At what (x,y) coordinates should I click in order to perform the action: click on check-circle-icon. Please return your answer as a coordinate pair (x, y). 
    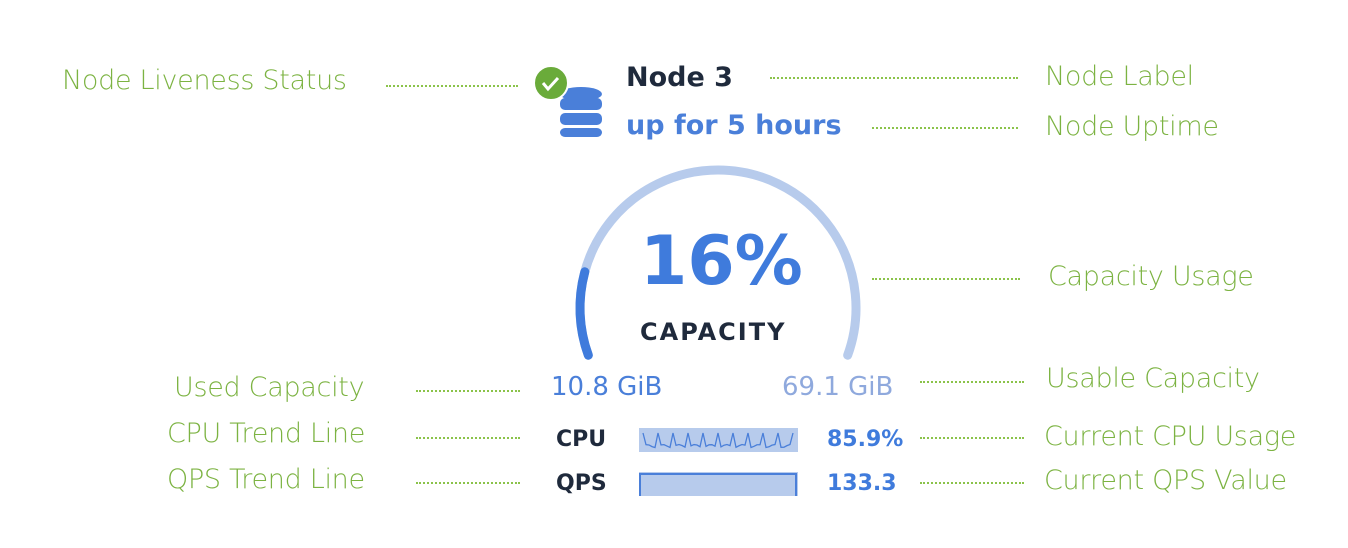
    Looking at the image, I should click on (551, 83).